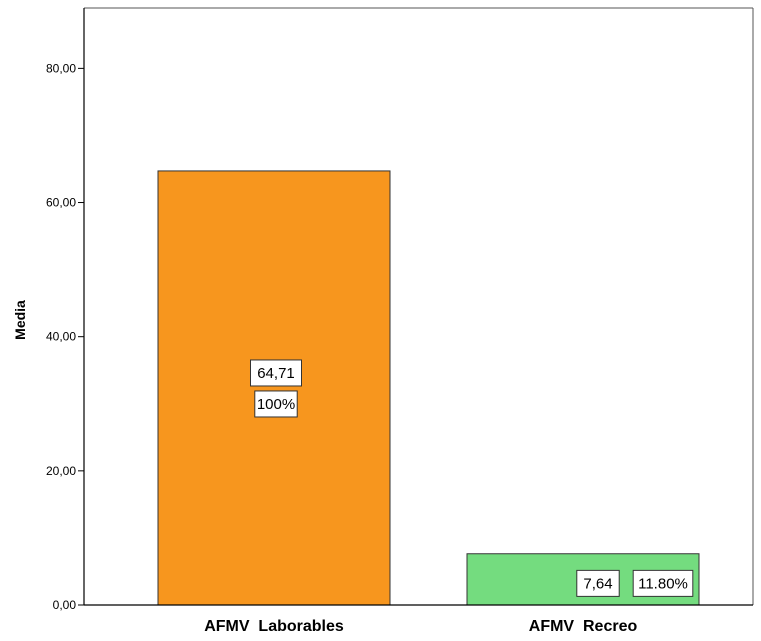  I want to click on y-tick-label: 20,00, so click(61, 471).